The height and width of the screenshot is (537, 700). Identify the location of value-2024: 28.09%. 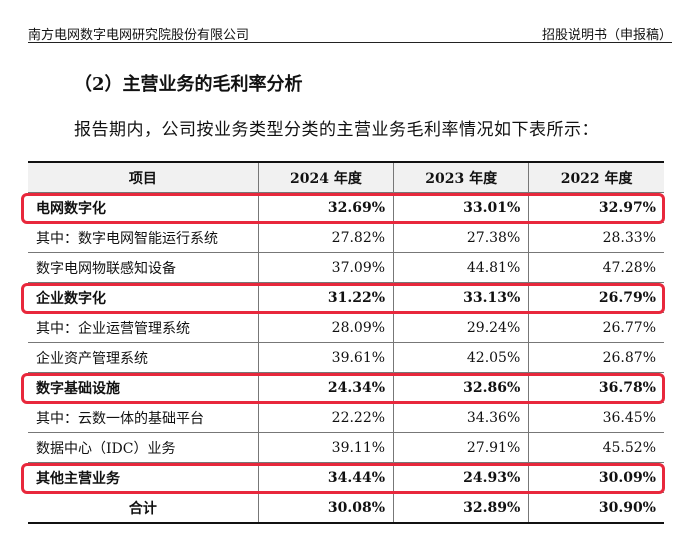
(326, 327).